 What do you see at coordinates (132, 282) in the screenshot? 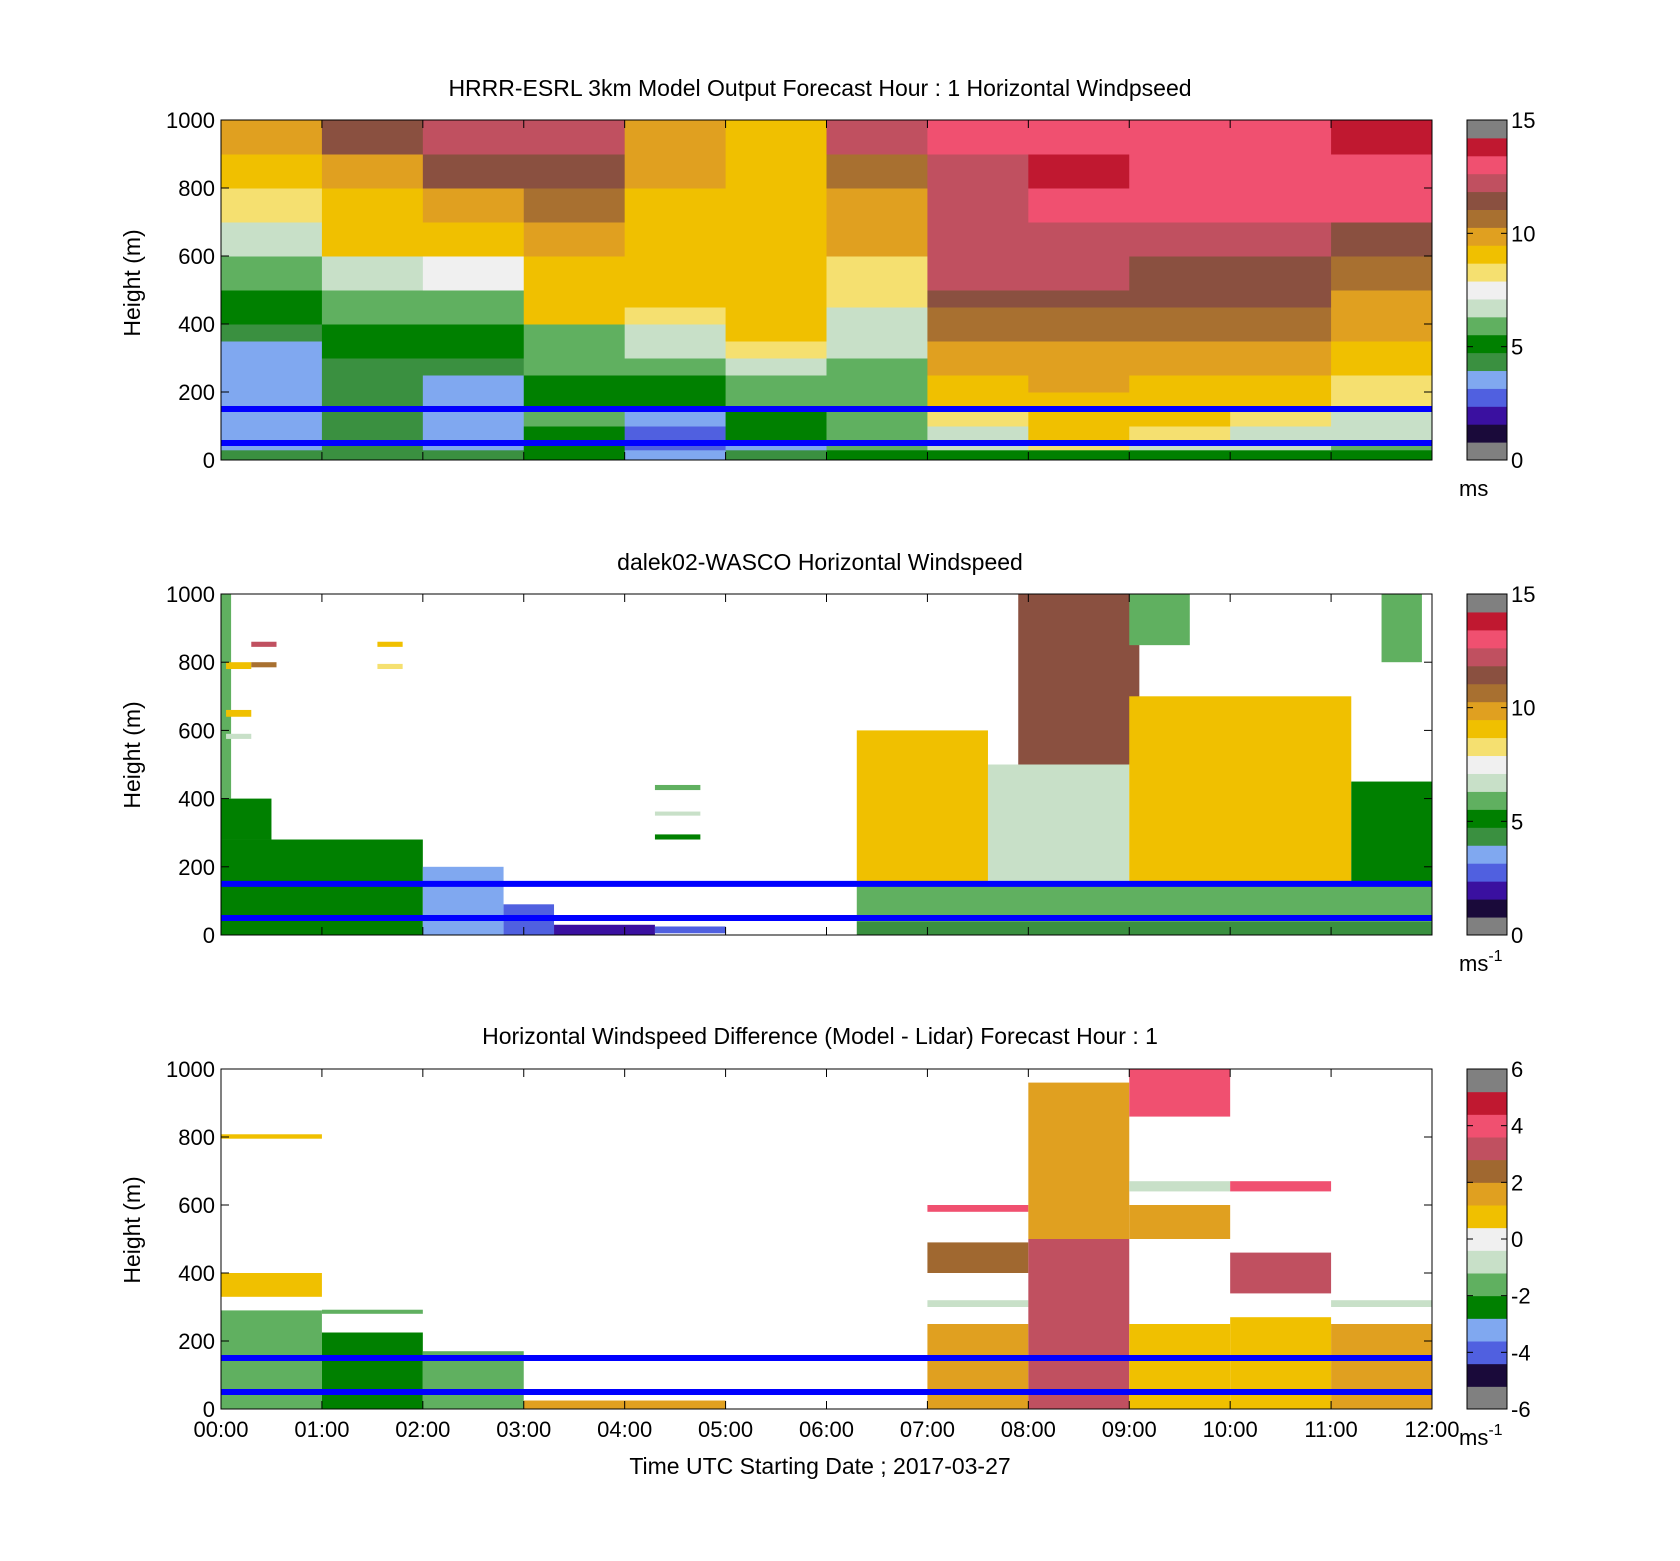
I see `panel-model-ylabel: Height (m)` at bounding box center [132, 282].